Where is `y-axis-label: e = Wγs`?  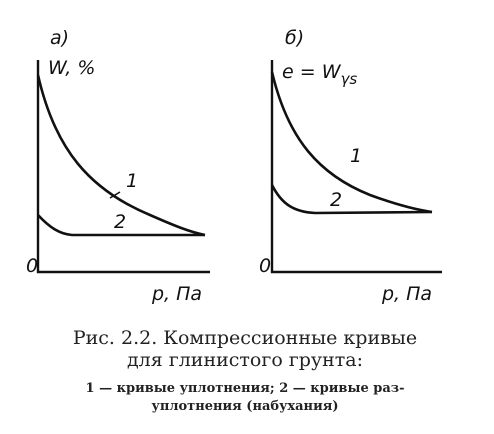
y-axis-label: e = Wγs is located at coordinates (319, 74).